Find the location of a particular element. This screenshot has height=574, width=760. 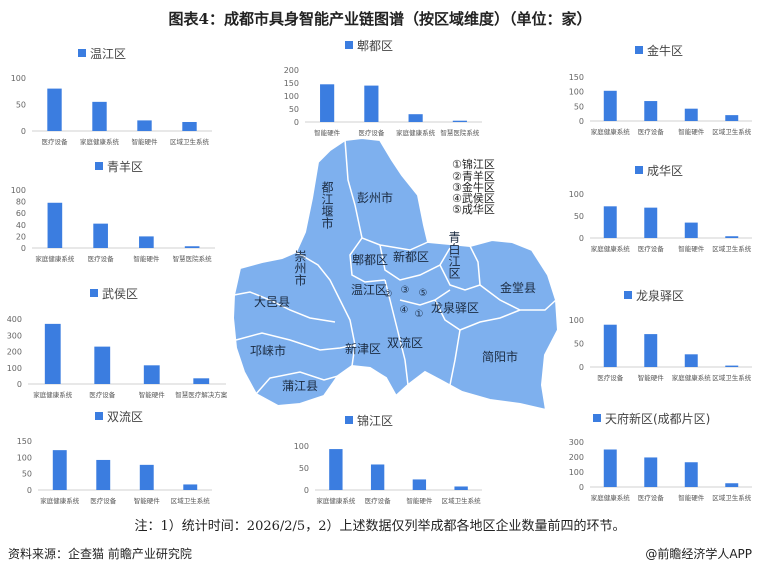

map-marker-4: ④ is located at coordinates (404, 310).